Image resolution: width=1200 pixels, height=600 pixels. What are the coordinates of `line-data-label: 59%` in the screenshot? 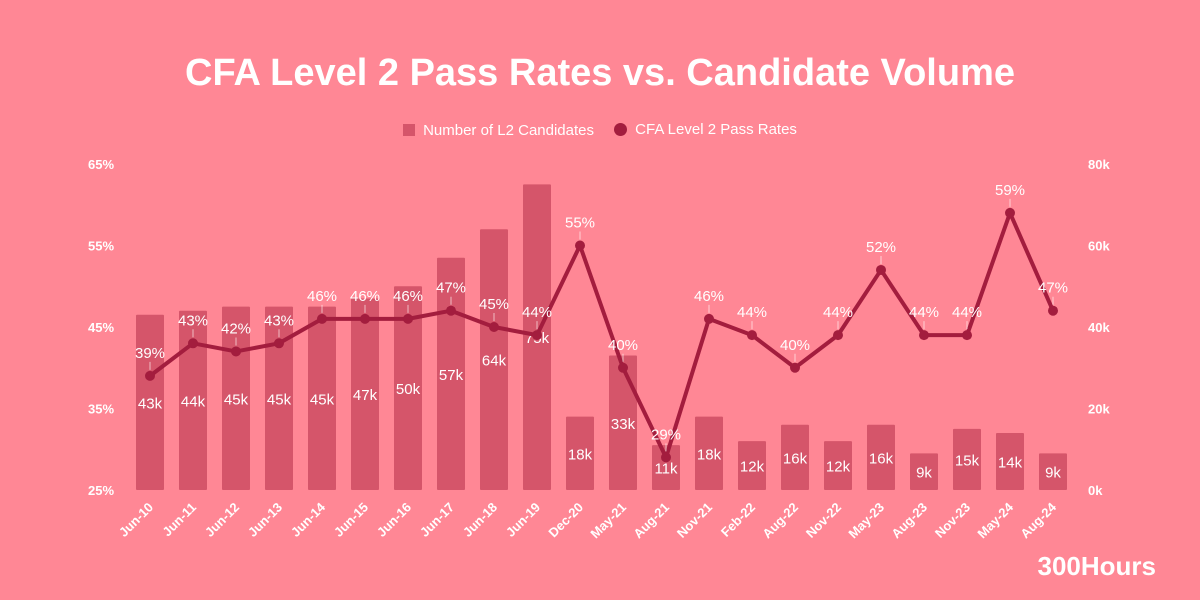 It's located at (1010, 190).